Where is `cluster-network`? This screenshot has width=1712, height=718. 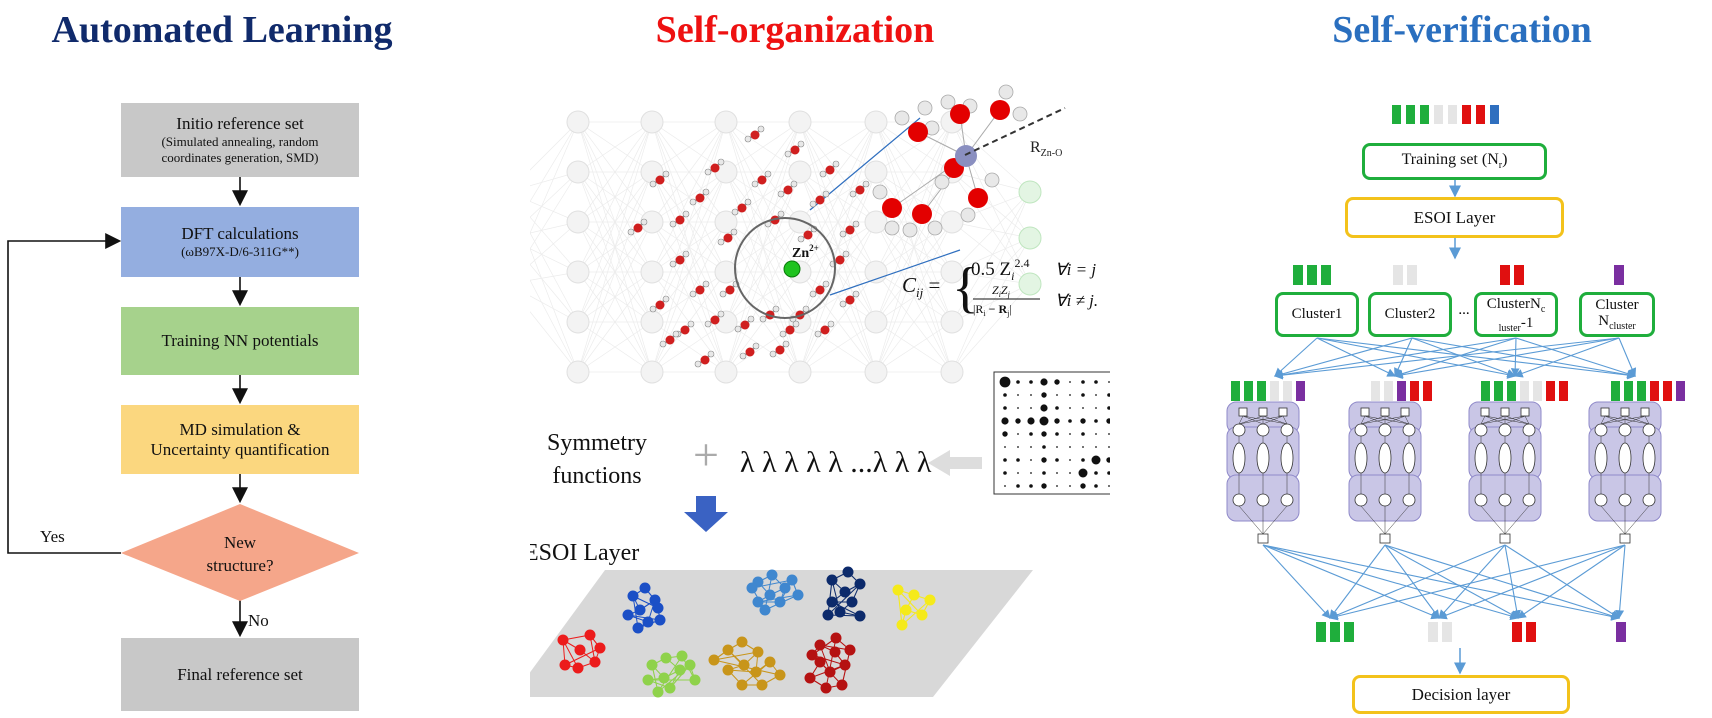 cluster-network is located at coordinates (1625, 472).